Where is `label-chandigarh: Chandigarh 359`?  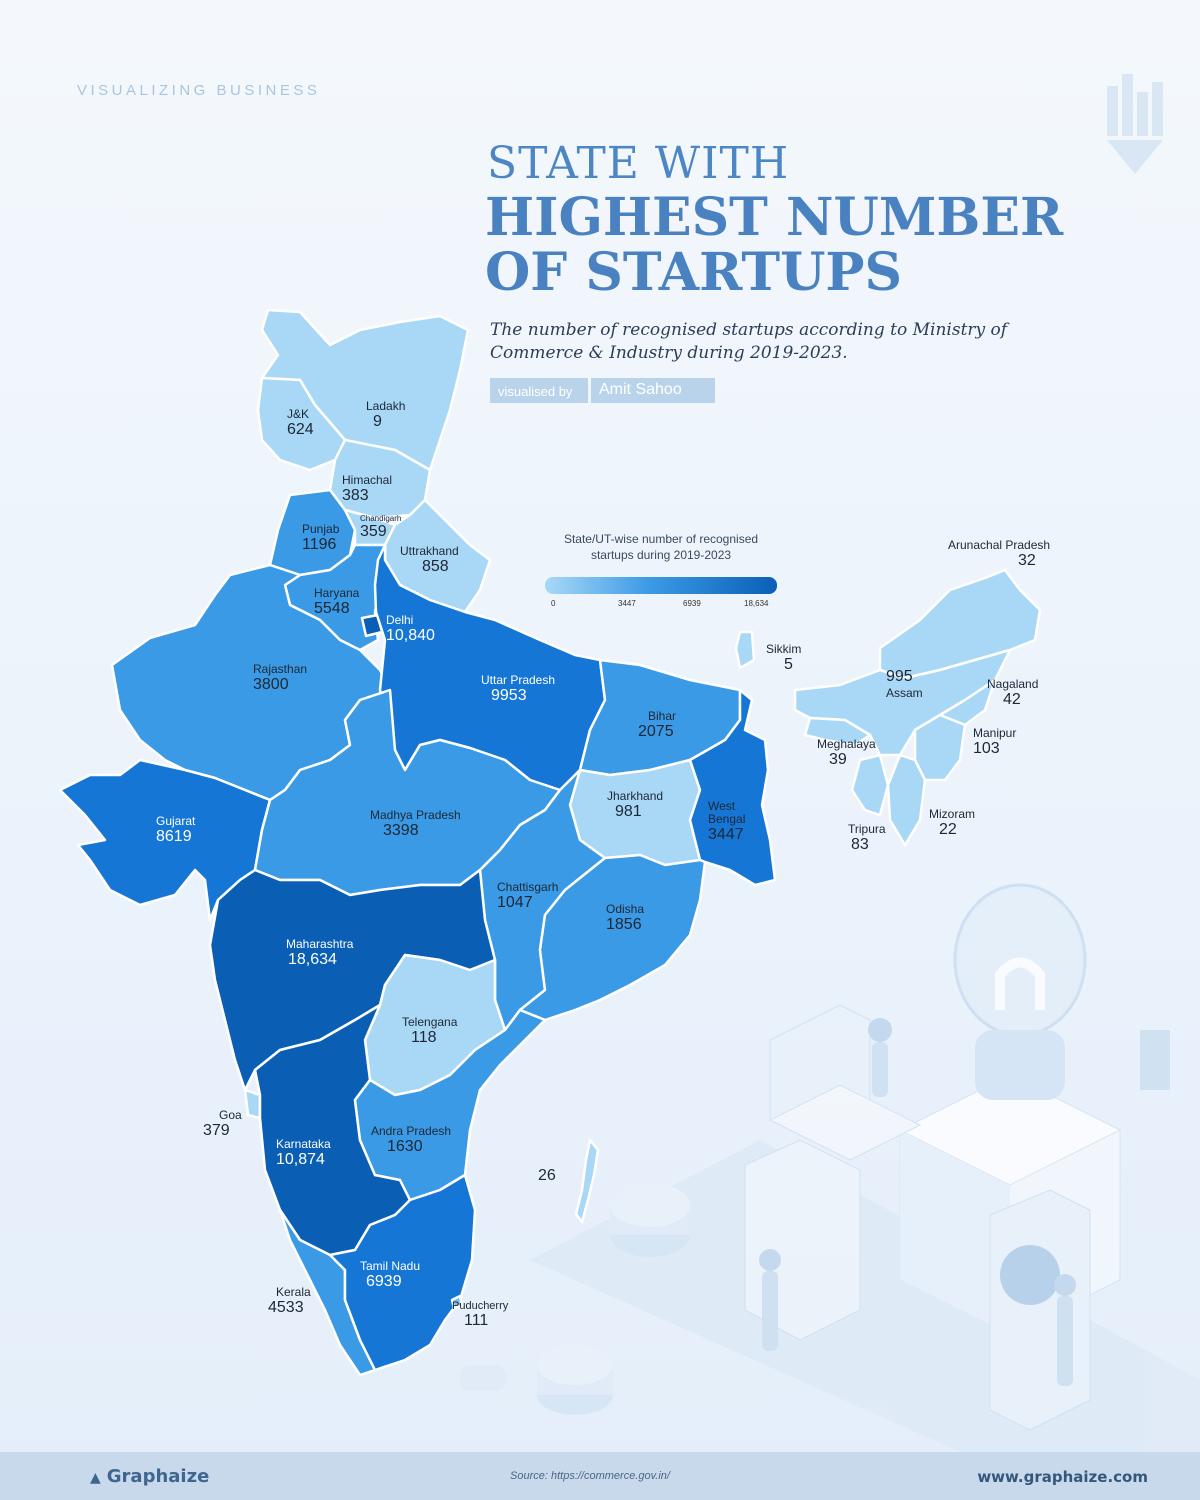 label-chandigarh: Chandigarh 359 is located at coordinates (380, 527).